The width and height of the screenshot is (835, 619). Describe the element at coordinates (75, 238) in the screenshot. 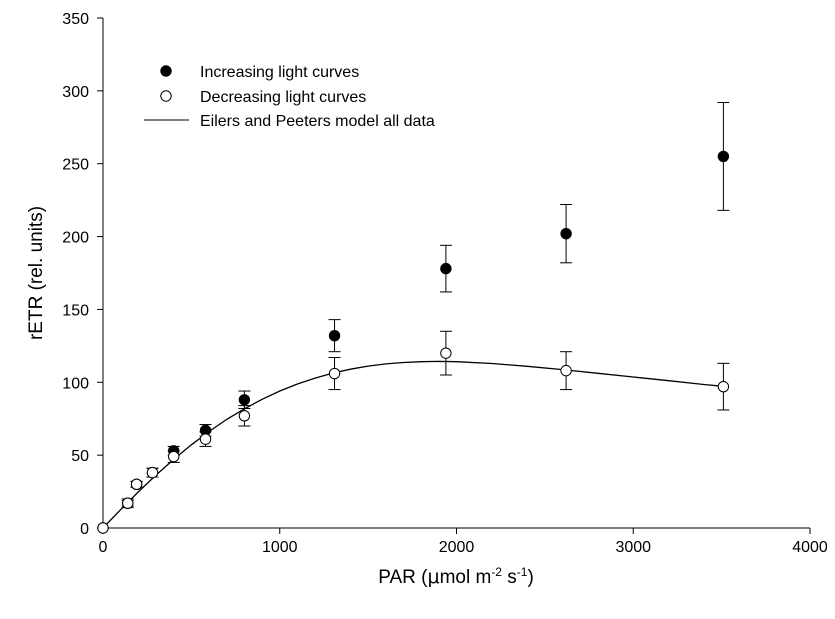

I see `y-tick-label: 200` at that location.